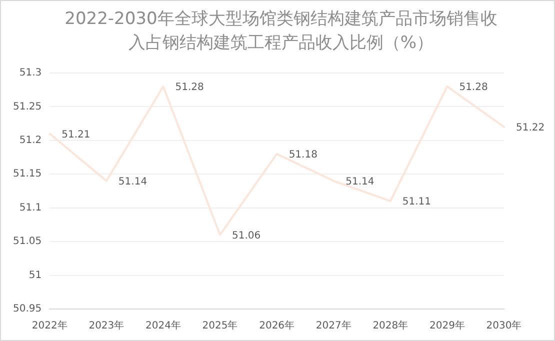 The width and height of the screenshot is (555, 341). Describe the element at coordinates (530, 128) in the screenshot. I see `data-label: 51.22` at that location.